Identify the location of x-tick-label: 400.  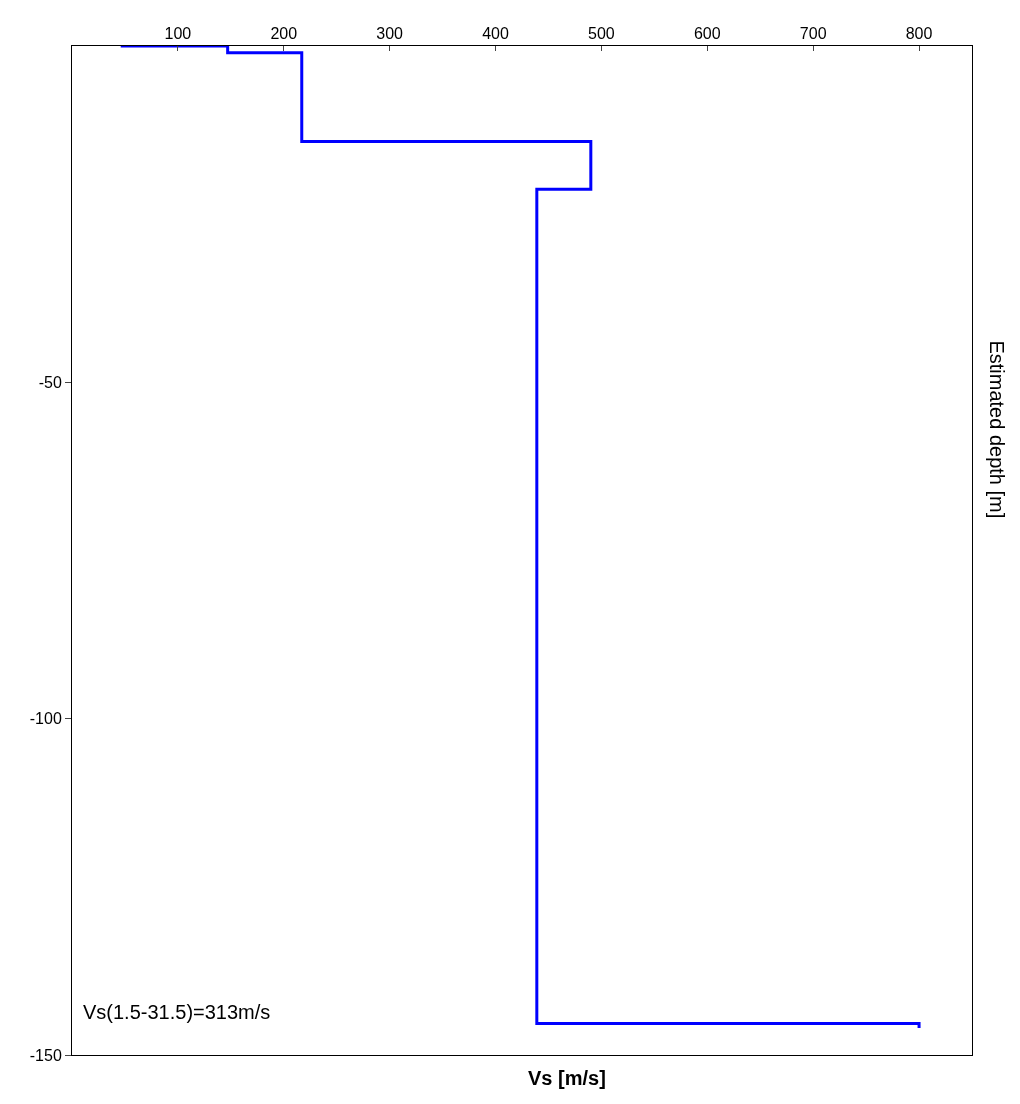
(495, 33).